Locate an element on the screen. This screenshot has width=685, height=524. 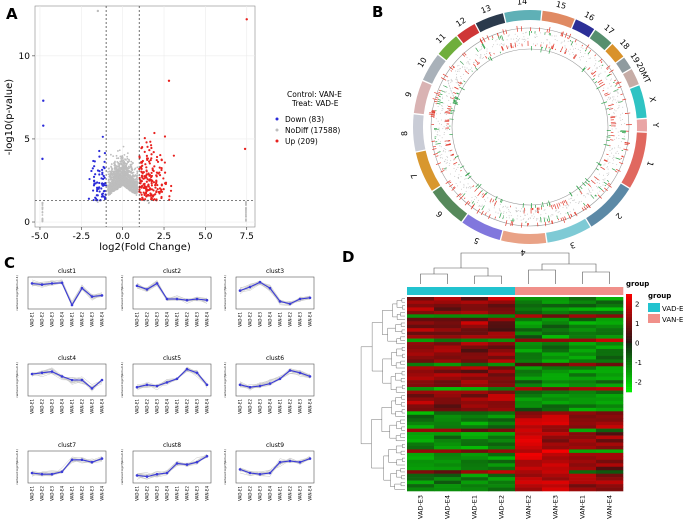
cluster-x-tick-label: VAN-E1 is located at coordinates (177, 319).